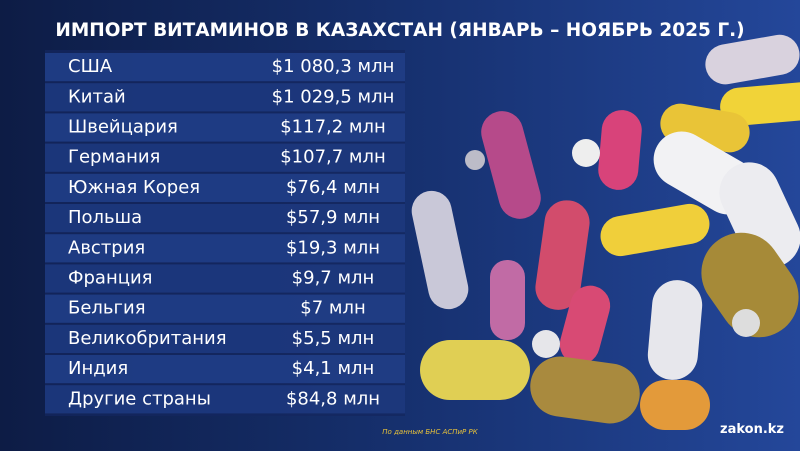 The width and height of the screenshot is (800, 451). Describe the element at coordinates (105, 217) in the screenshot. I see `country: Польша` at that location.